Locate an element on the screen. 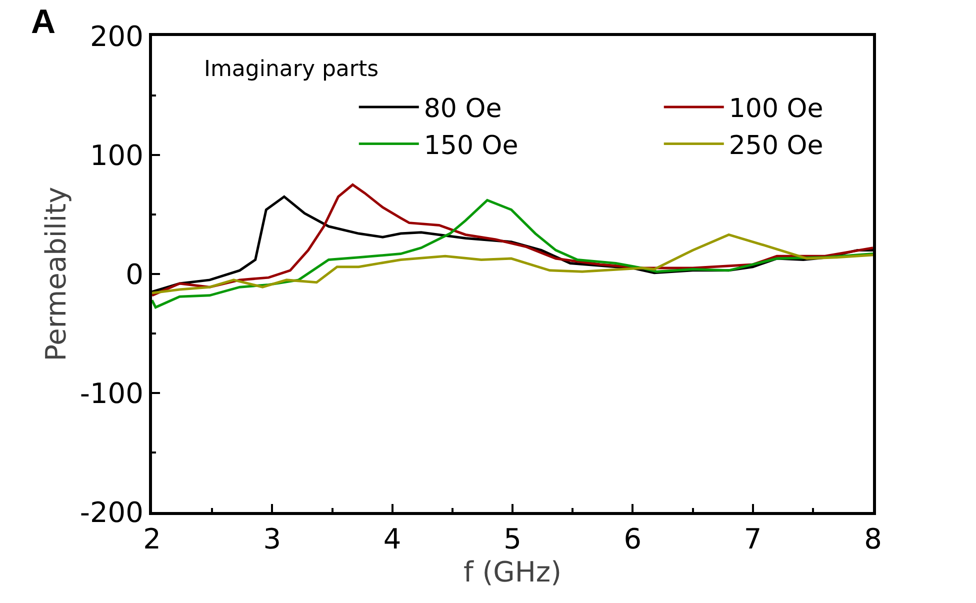  y-tick-label: -100 is located at coordinates (112, 393).